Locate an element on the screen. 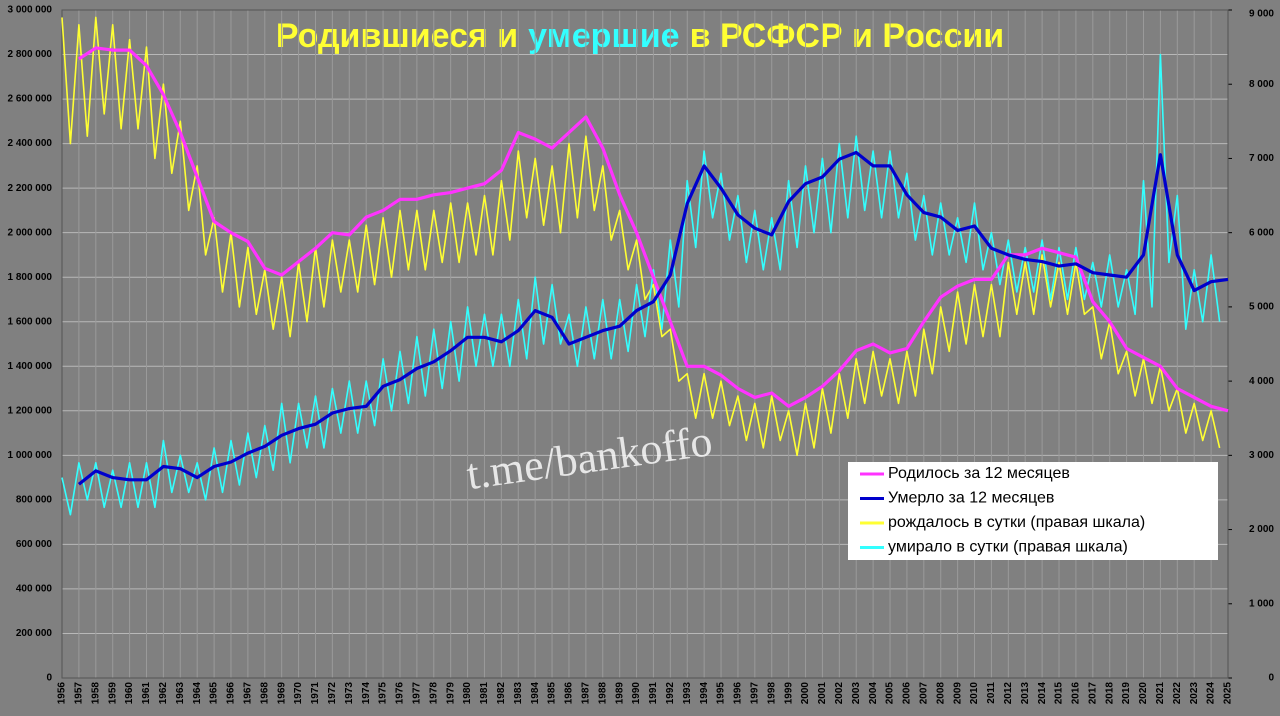 The width and height of the screenshot is (1280, 716). x-tick-label: 1959 is located at coordinates (112, 693).